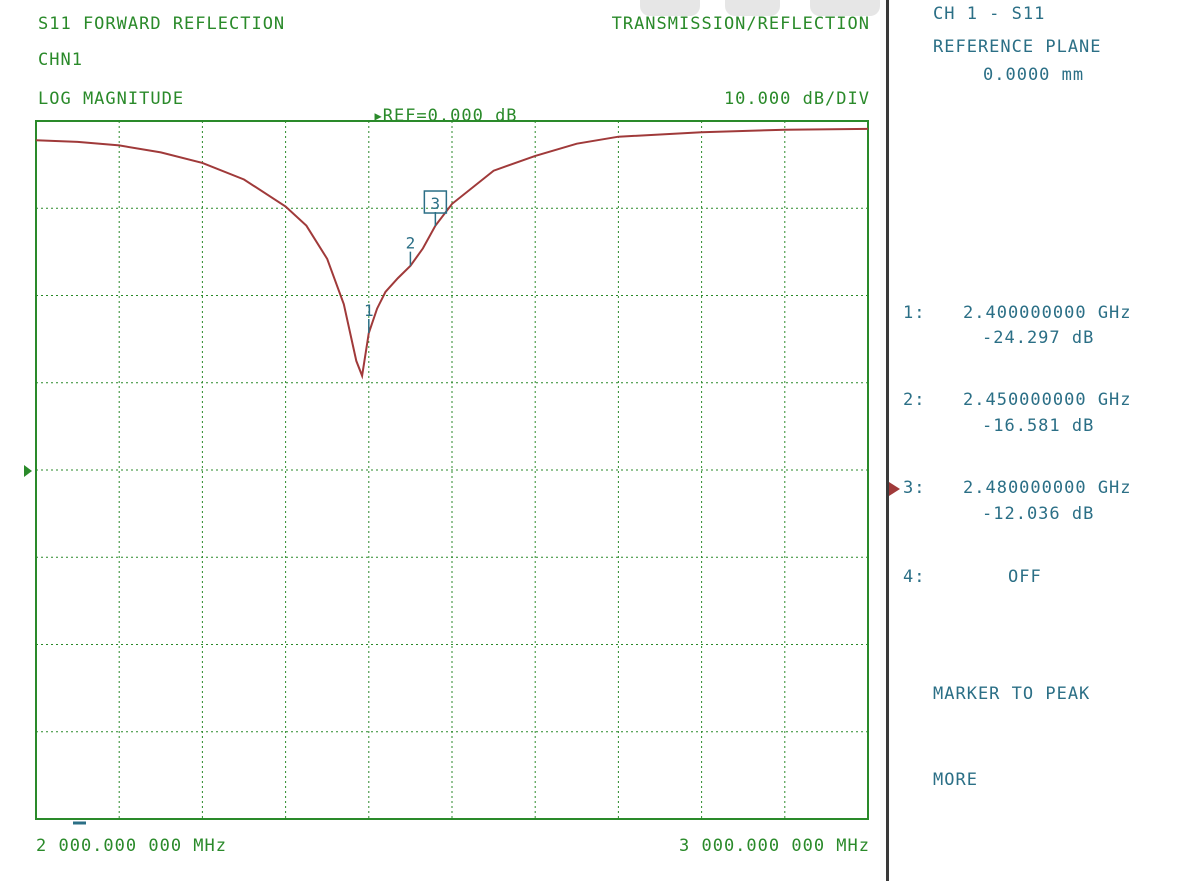 The height and width of the screenshot is (881, 1195). I want to click on marker-3-index: 3:, so click(914, 488).